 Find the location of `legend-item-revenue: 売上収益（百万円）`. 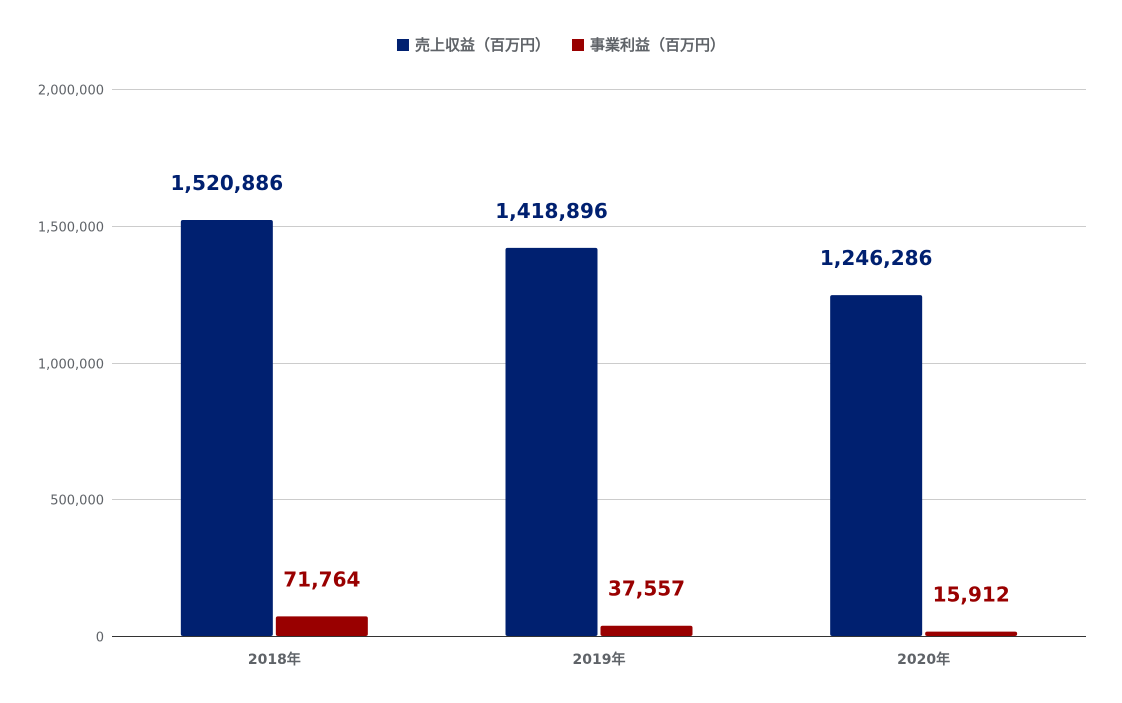

legend-item-revenue: 売上収益（百万円） is located at coordinates (473, 45).